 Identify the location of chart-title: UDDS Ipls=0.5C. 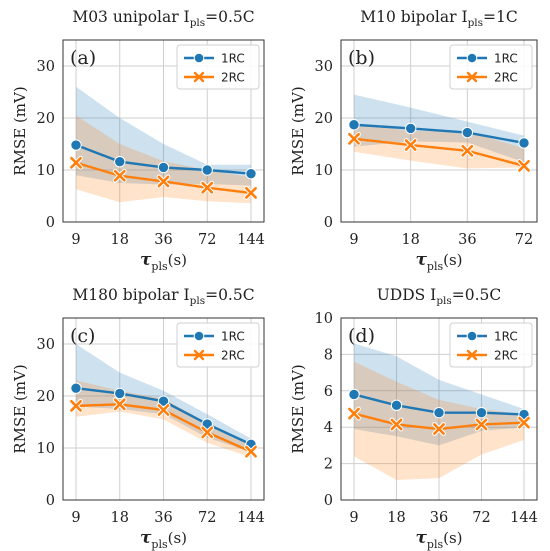
(439, 296).